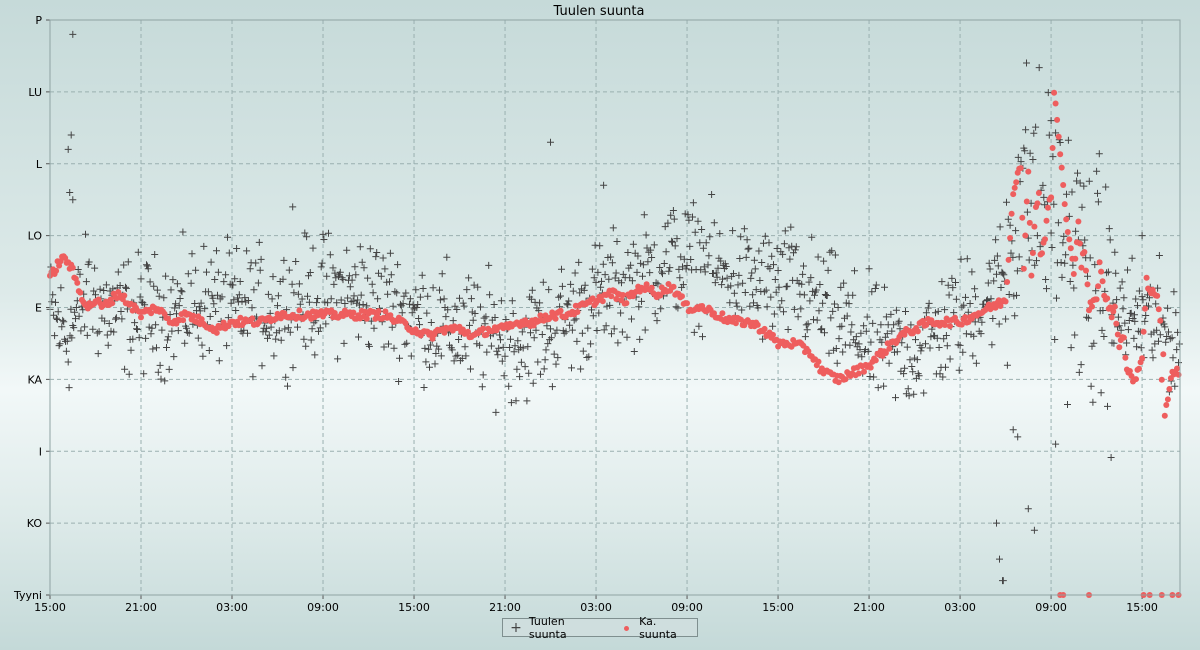  Describe the element at coordinates (39, 164) in the screenshot. I see `y-tick-label: L` at that location.